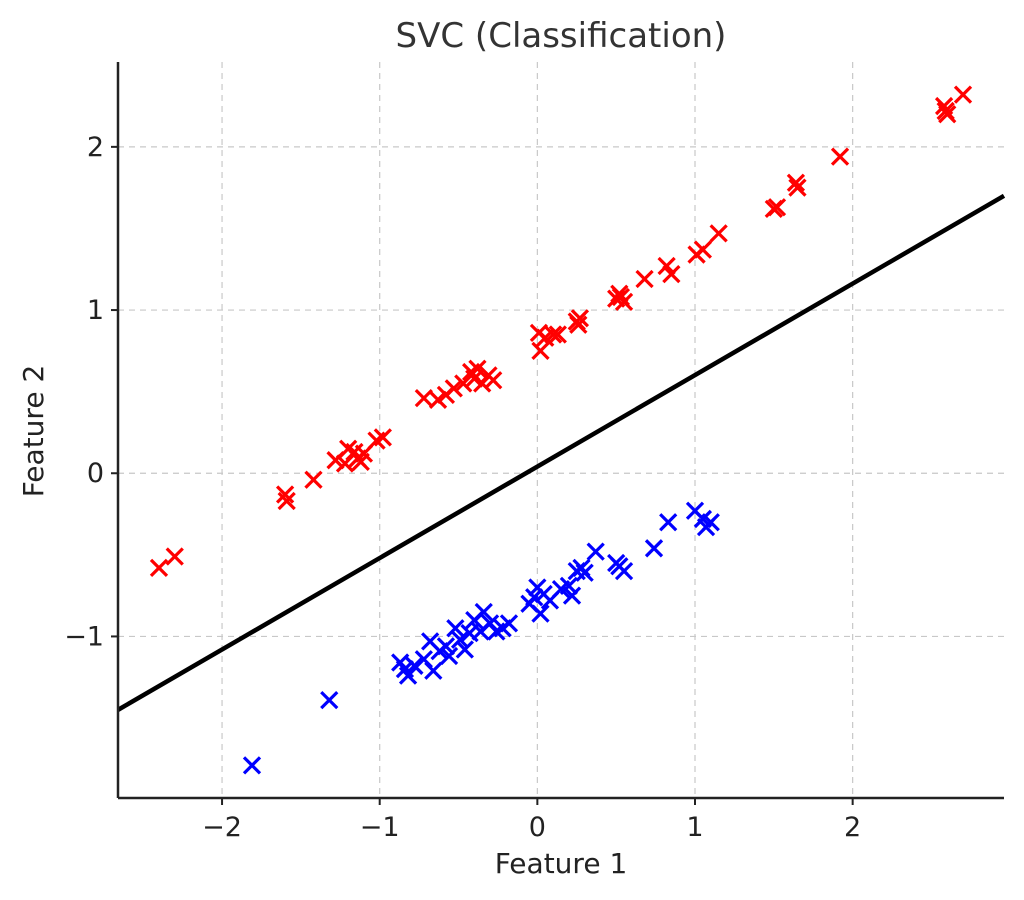  Describe the element at coordinates (84, 636) in the screenshot. I see `y-tick-label: −1` at that location.